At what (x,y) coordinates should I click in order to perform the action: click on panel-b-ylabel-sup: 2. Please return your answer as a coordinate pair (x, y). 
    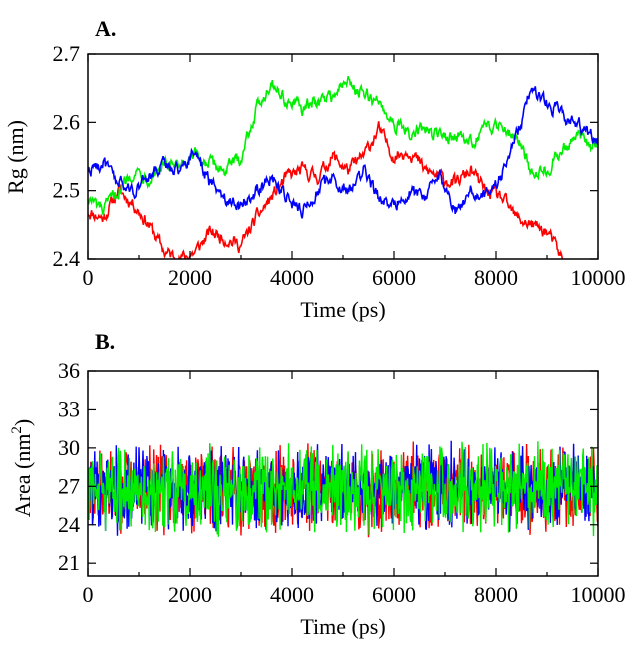
    Looking at the image, I should click on (17, 430).